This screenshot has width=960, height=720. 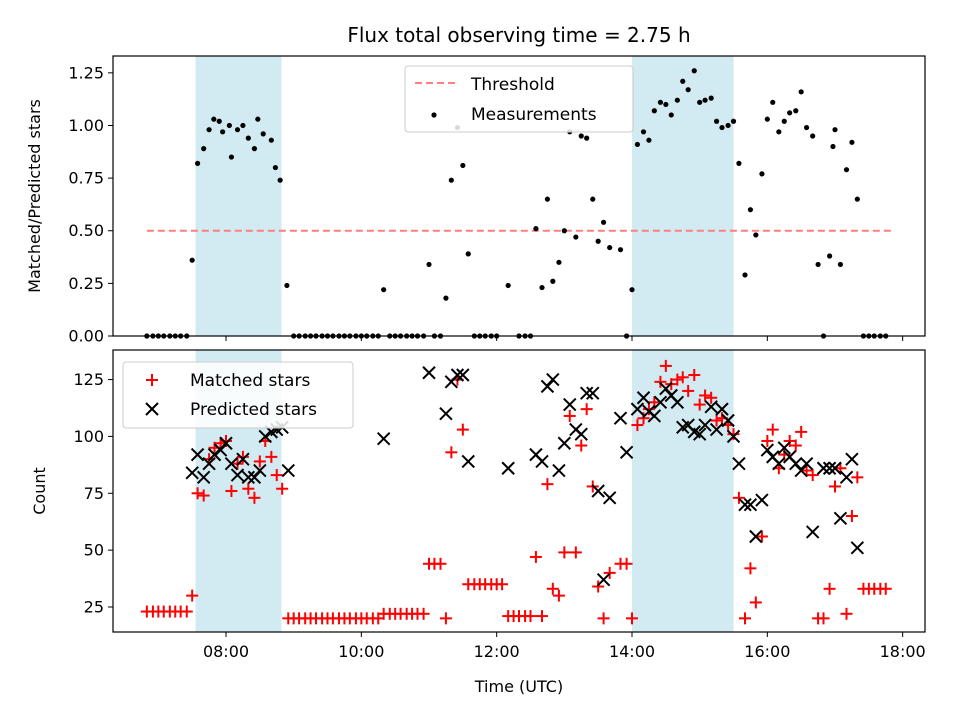 I want to click on y-tick-label: 75, so click(x=94, y=493).